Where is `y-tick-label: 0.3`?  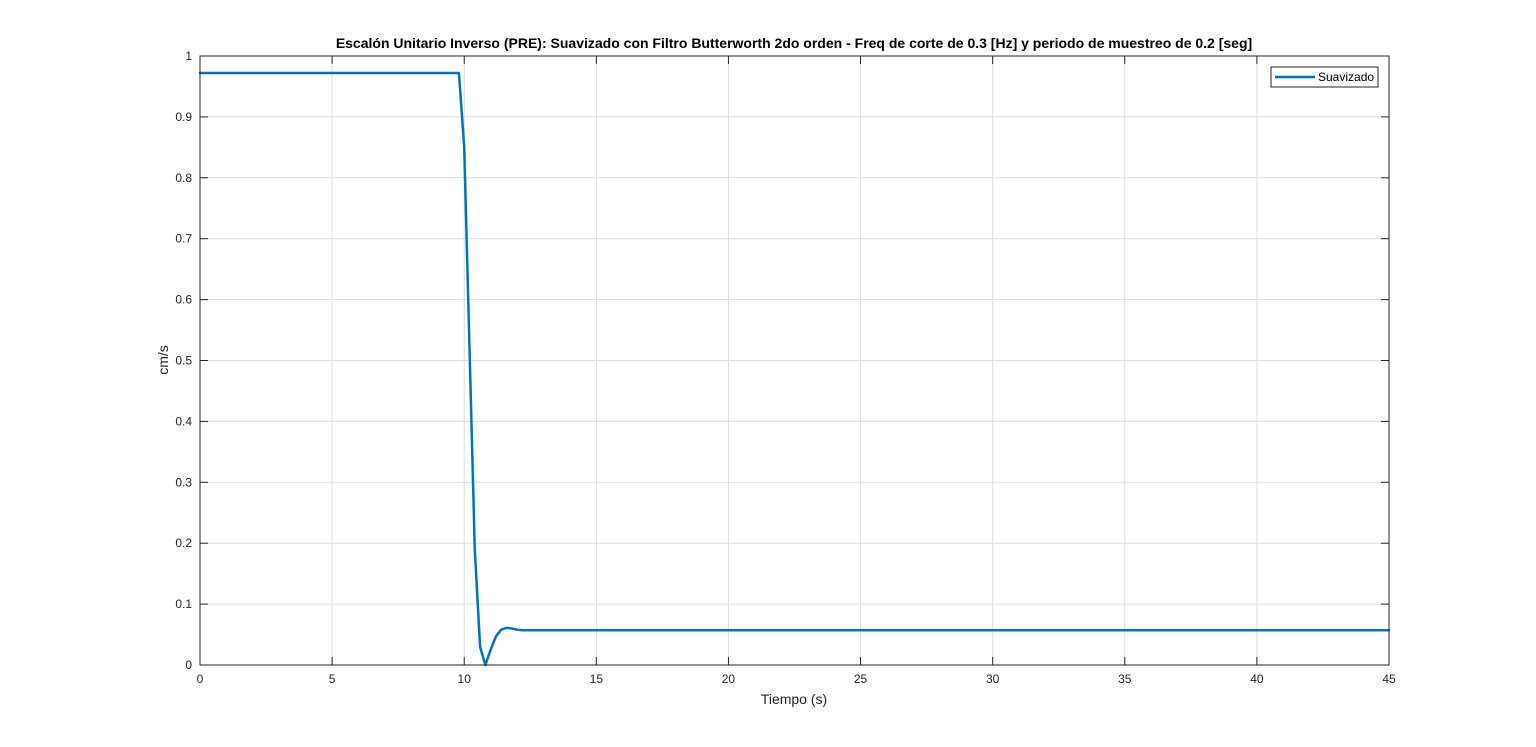
y-tick-label: 0.3 is located at coordinates (183, 482).